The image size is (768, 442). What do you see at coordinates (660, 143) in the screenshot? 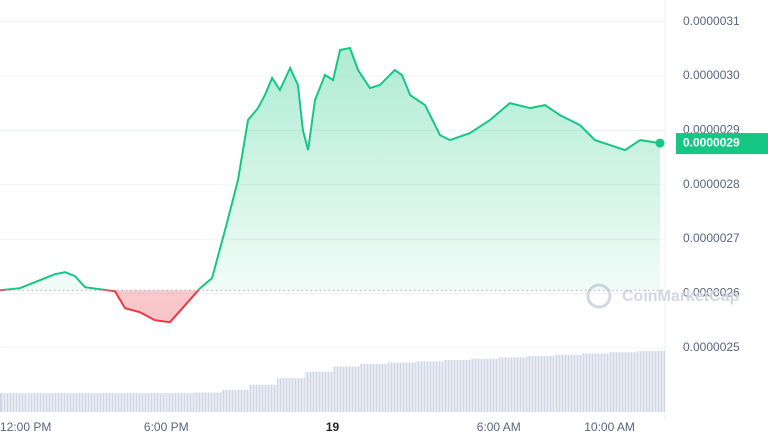
I see `last-point` at bounding box center [660, 143].